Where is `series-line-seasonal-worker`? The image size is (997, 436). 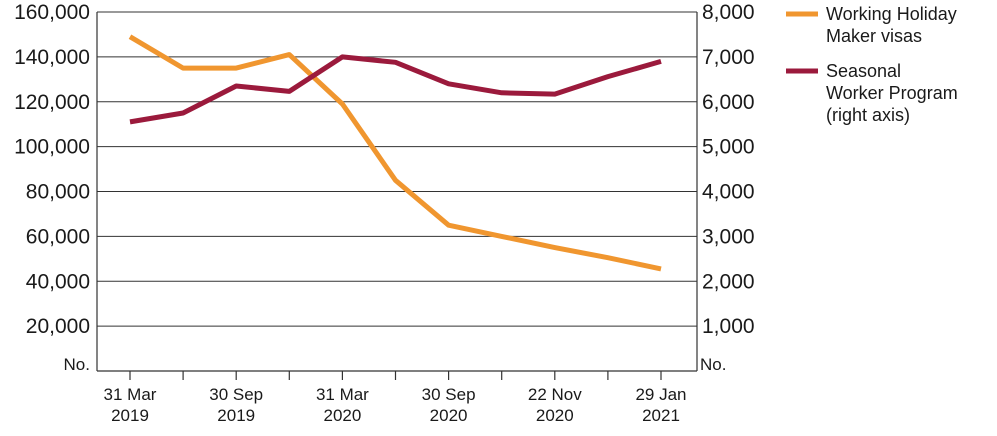 series-line-seasonal-worker is located at coordinates (395, 89).